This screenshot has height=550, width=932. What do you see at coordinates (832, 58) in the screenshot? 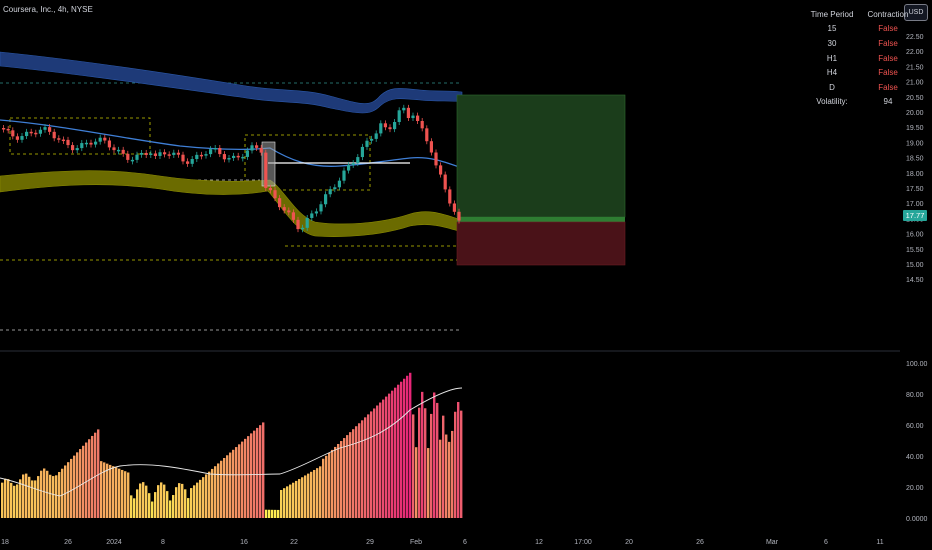
I see `table-row-period: H1` at bounding box center [832, 58].